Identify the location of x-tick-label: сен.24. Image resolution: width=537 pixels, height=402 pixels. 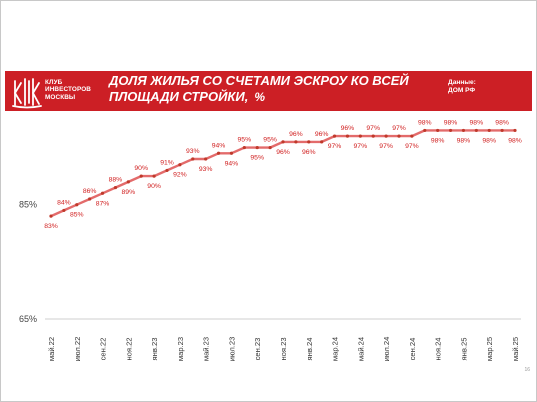
(412, 349).